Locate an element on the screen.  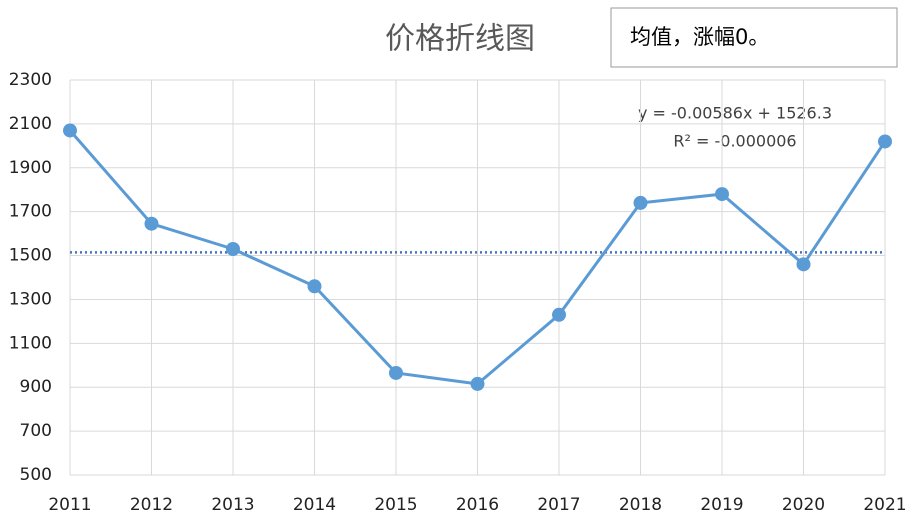
chart-title: 价格折线图 is located at coordinates (460, 39).